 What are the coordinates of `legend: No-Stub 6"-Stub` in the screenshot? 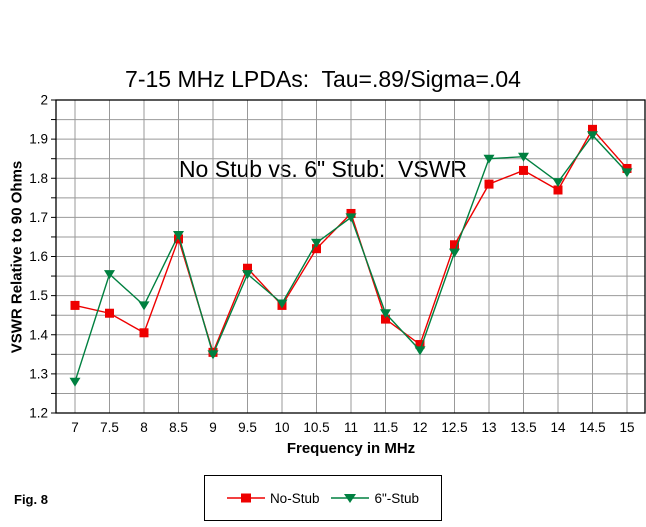 It's located at (323, 498).